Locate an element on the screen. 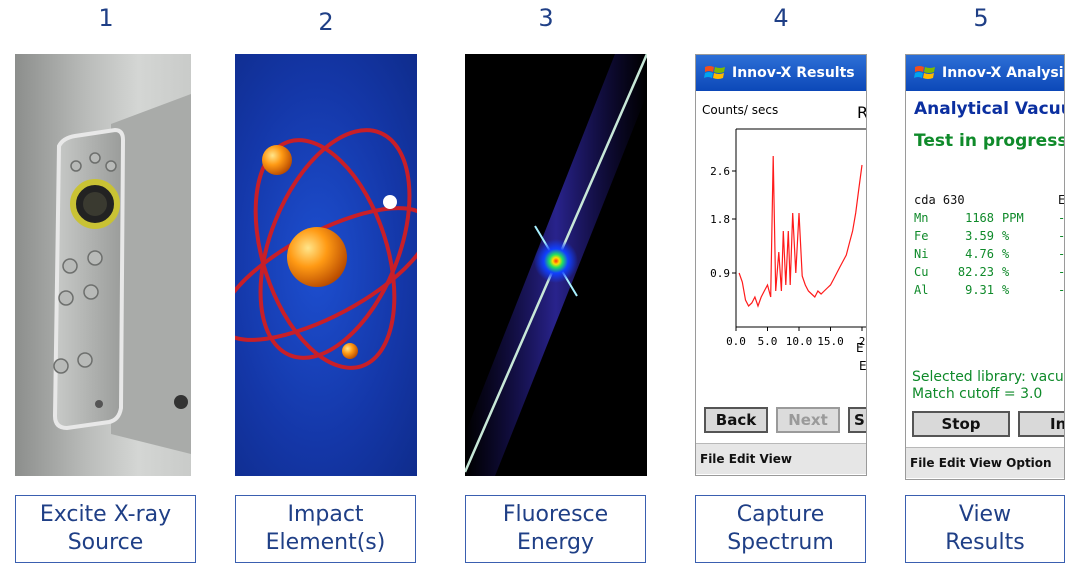 The image size is (1078, 570). back-button: Back is located at coordinates (736, 420).